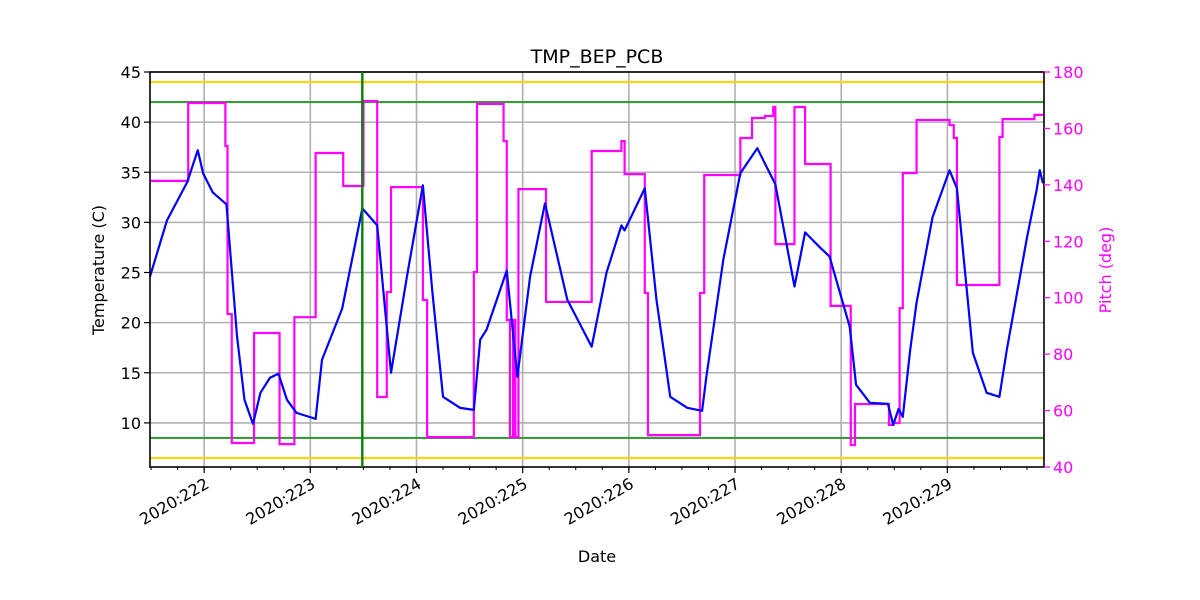 The height and width of the screenshot is (600, 1200). What do you see at coordinates (1105, 270) in the screenshot?
I see `y2-axis-label: Pitch (deg)` at bounding box center [1105, 270].